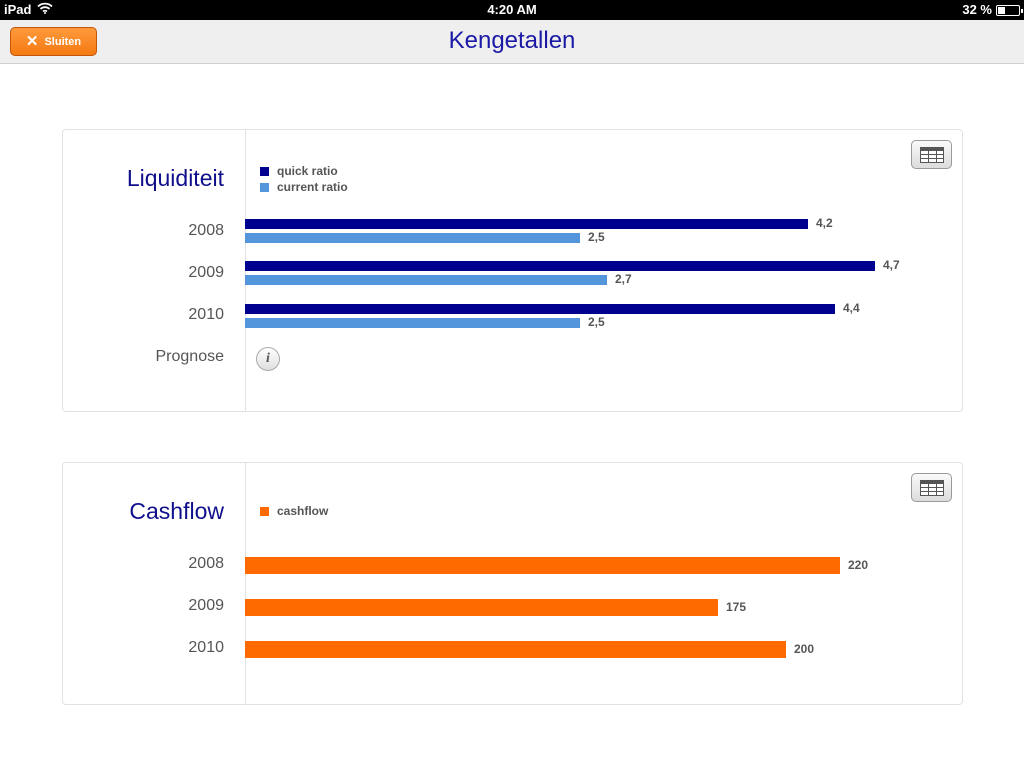 The image size is (1024, 768). I want to click on legend-label: quick ratio, so click(307, 171).